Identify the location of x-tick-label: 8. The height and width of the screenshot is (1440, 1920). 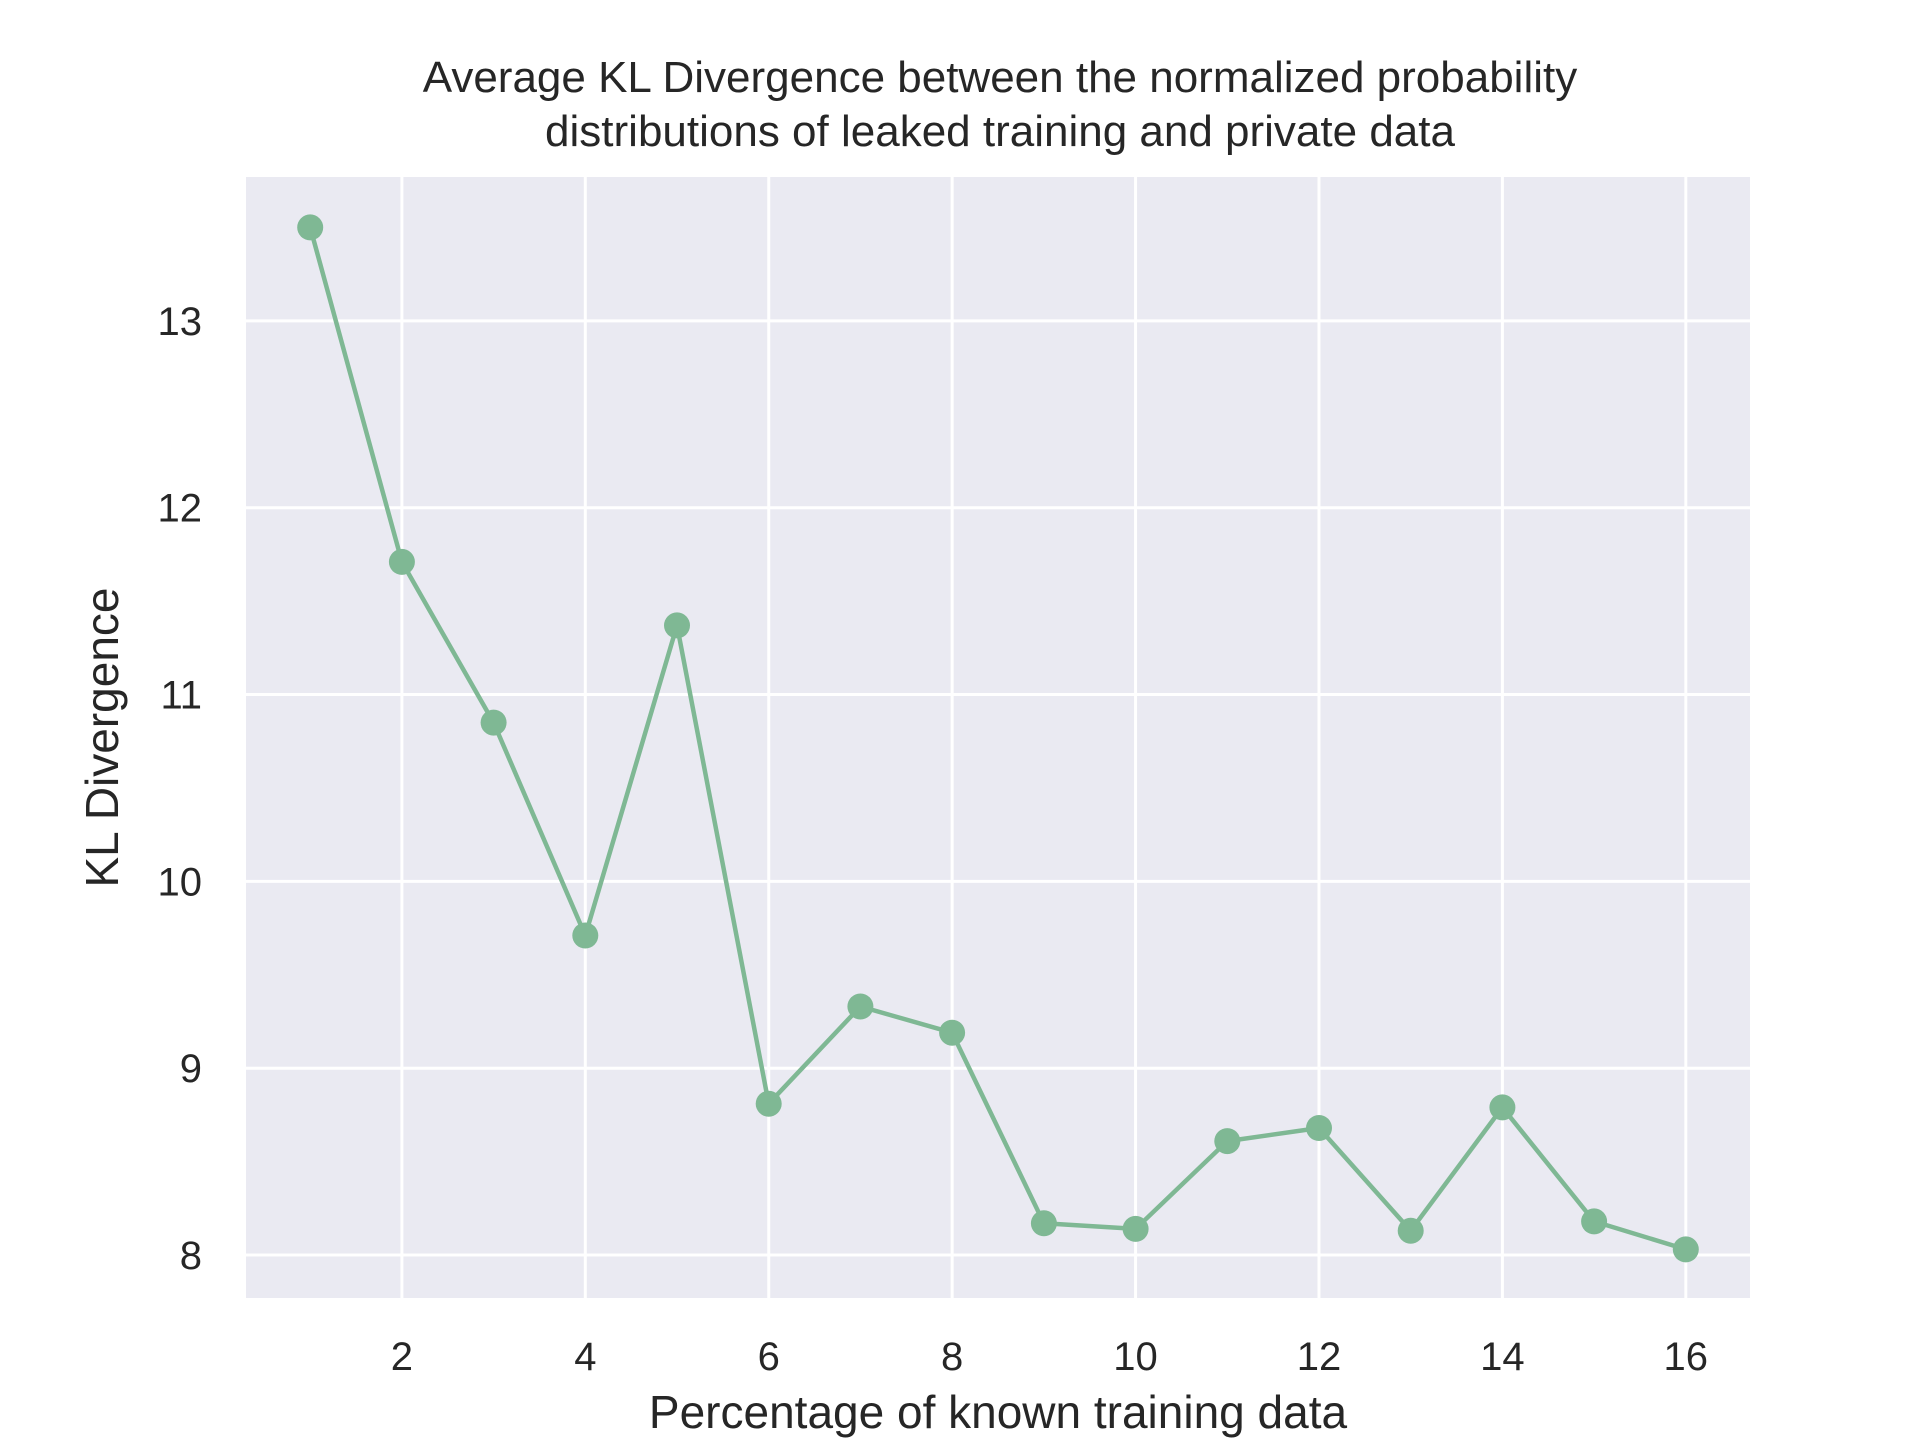
(952, 1357).